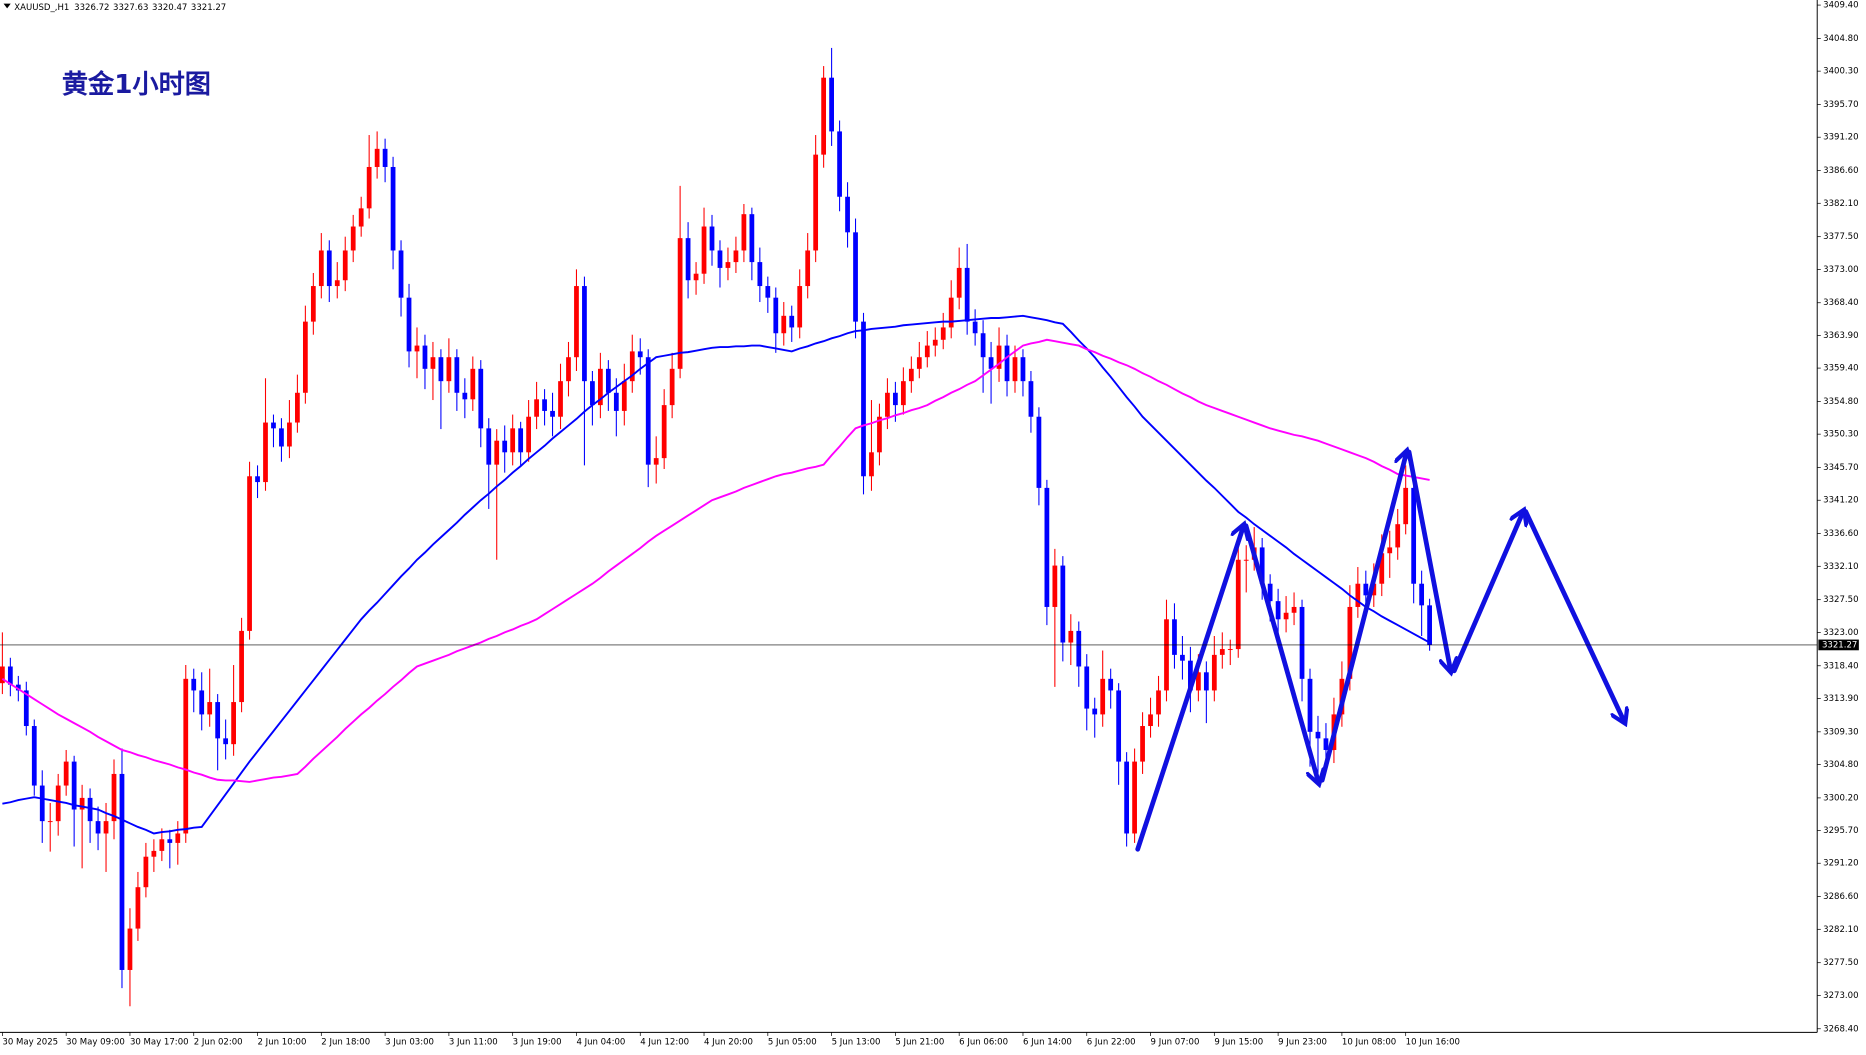 This screenshot has width=1866, height=1055. What do you see at coordinates (1840, 666) in the screenshot?
I see `y-tick-label: 3318.40` at bounding box center [1840, 666].